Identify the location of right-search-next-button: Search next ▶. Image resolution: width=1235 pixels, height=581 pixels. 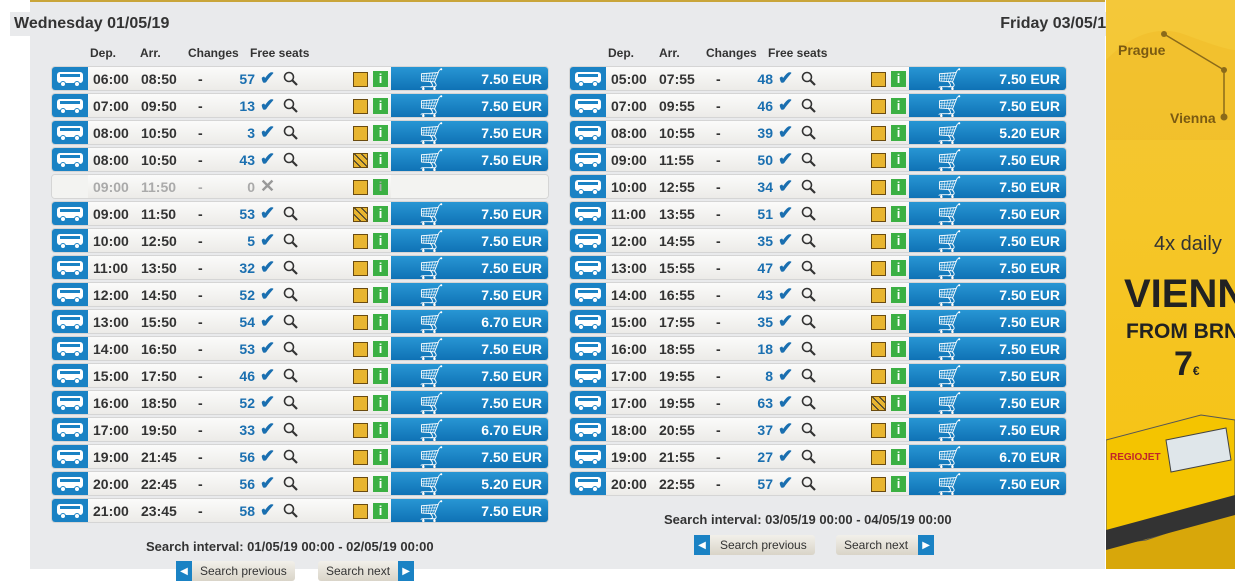
(885, 545).